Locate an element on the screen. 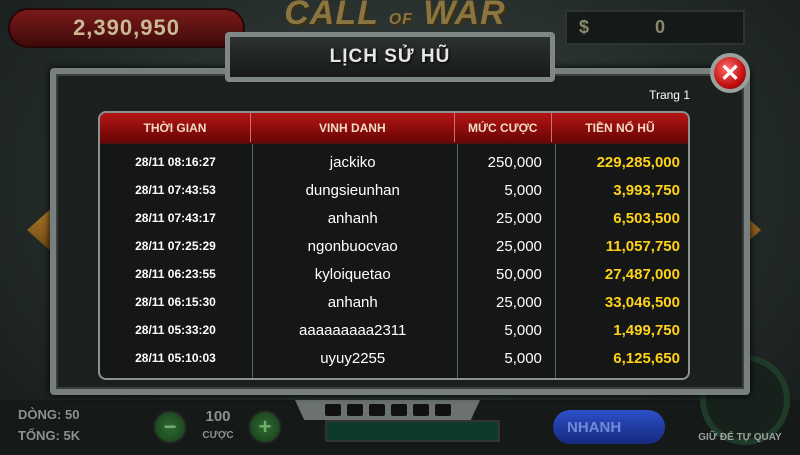 This screenshot has height=455, width=800. dollar-icon: $ is located at coordinates (584, 27).